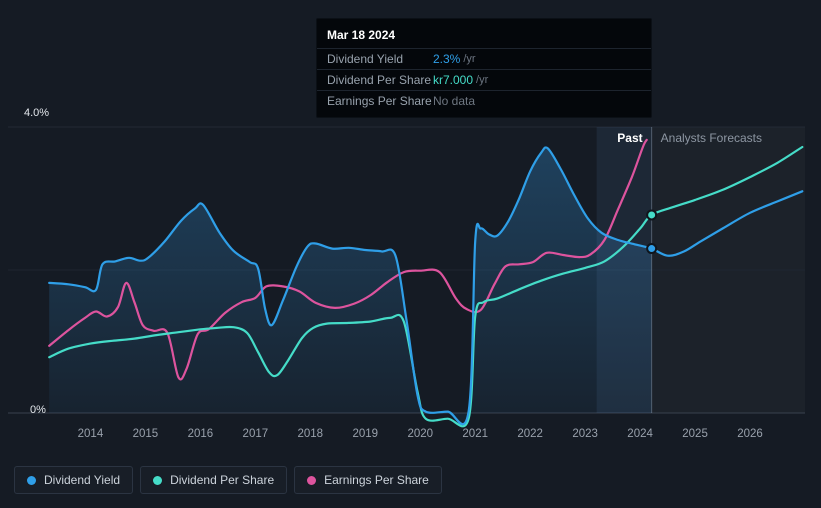 Image resolution: width=821 pixels, height=508 pixels. Describe the element at coordinates (630, 138) in the screenshot. I see `past-label: Past` at that location.